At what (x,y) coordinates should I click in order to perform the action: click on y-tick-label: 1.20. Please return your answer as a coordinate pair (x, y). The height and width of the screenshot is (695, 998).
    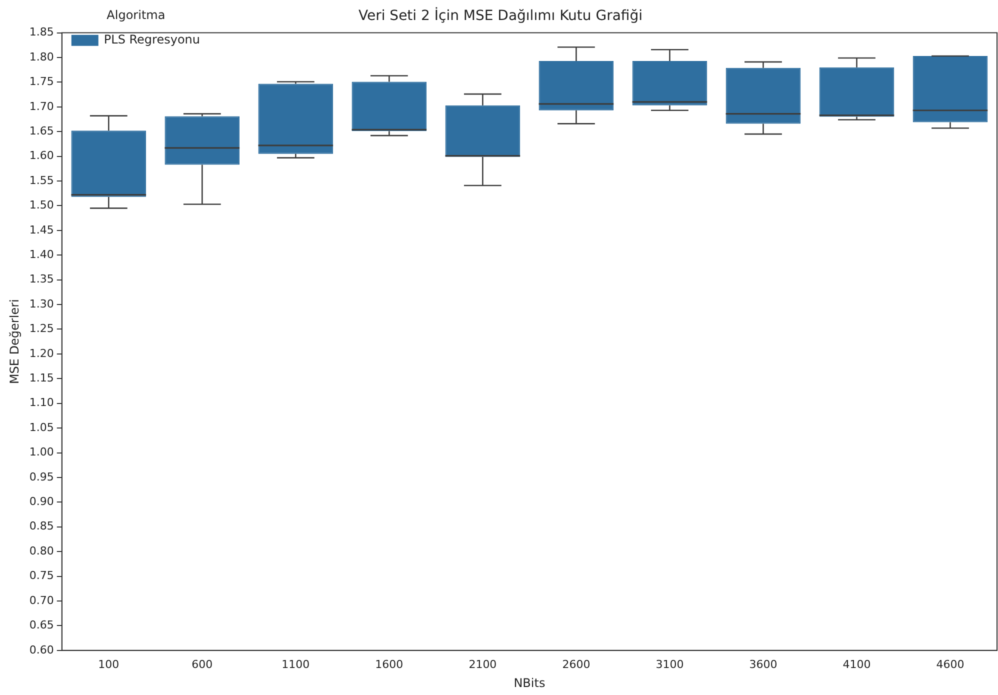
    Looking at the image, I should click on (41, 353).